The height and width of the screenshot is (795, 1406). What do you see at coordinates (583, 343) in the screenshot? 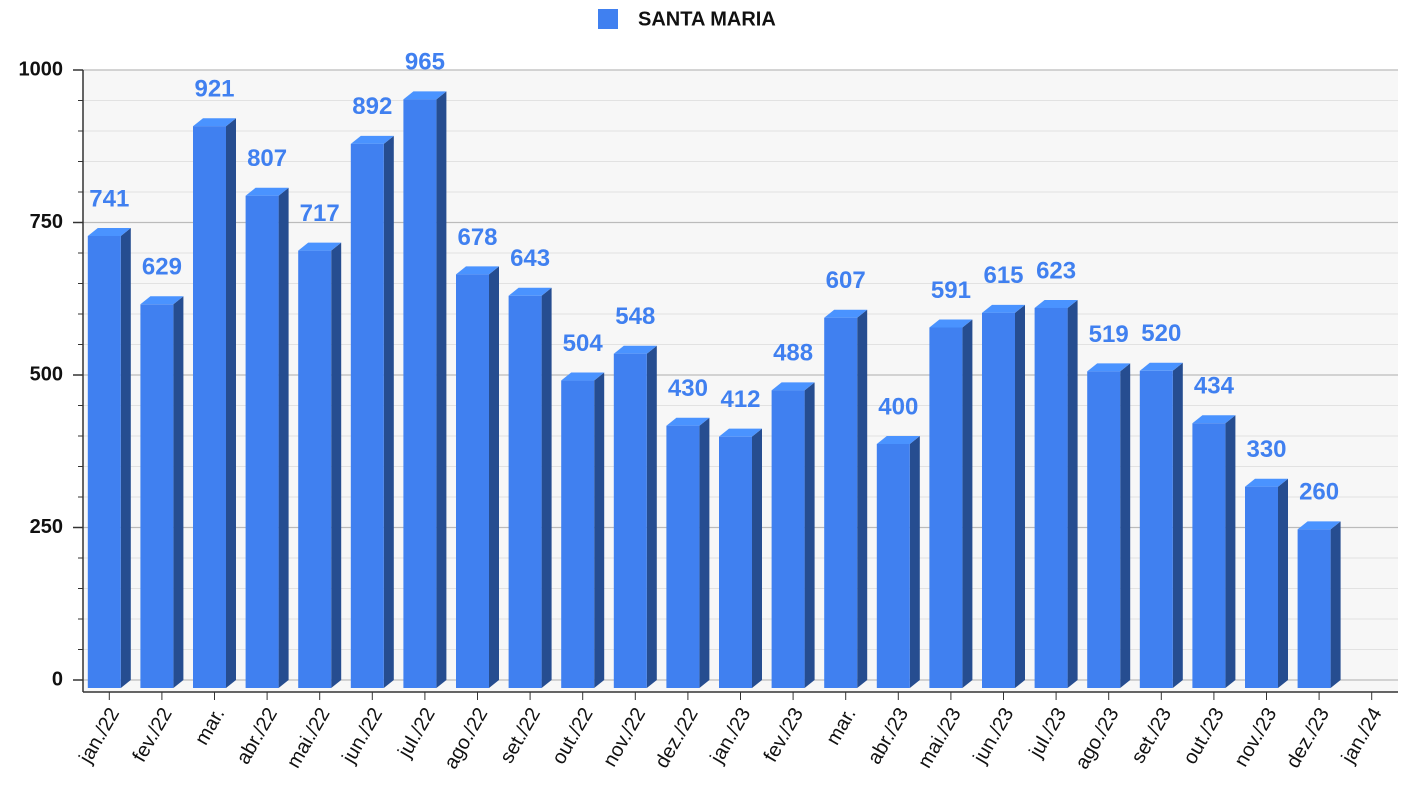
I see `data-label: 504` at bounding box center [583, 343].